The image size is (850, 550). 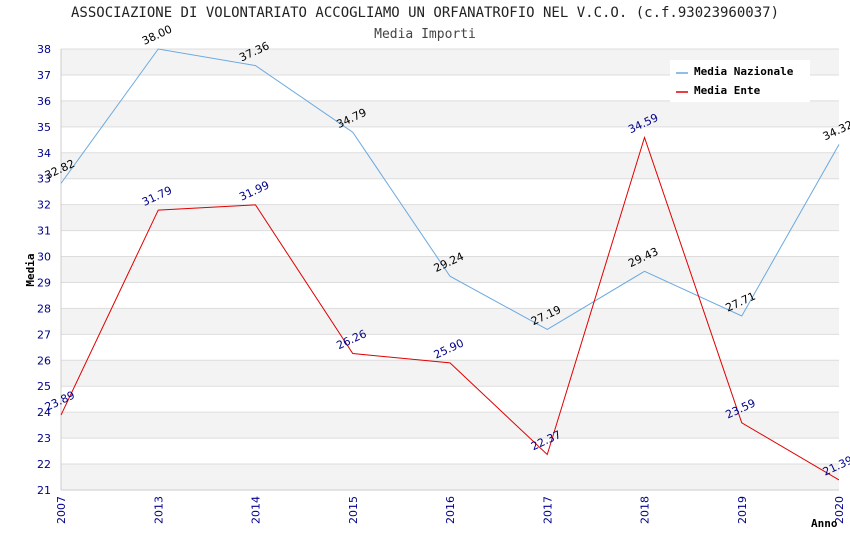 What do you see at coordinates (157, 35) in the screenshot?
I see `data-label-media-nazionale: 38.00` at bounding box center [157, 35].